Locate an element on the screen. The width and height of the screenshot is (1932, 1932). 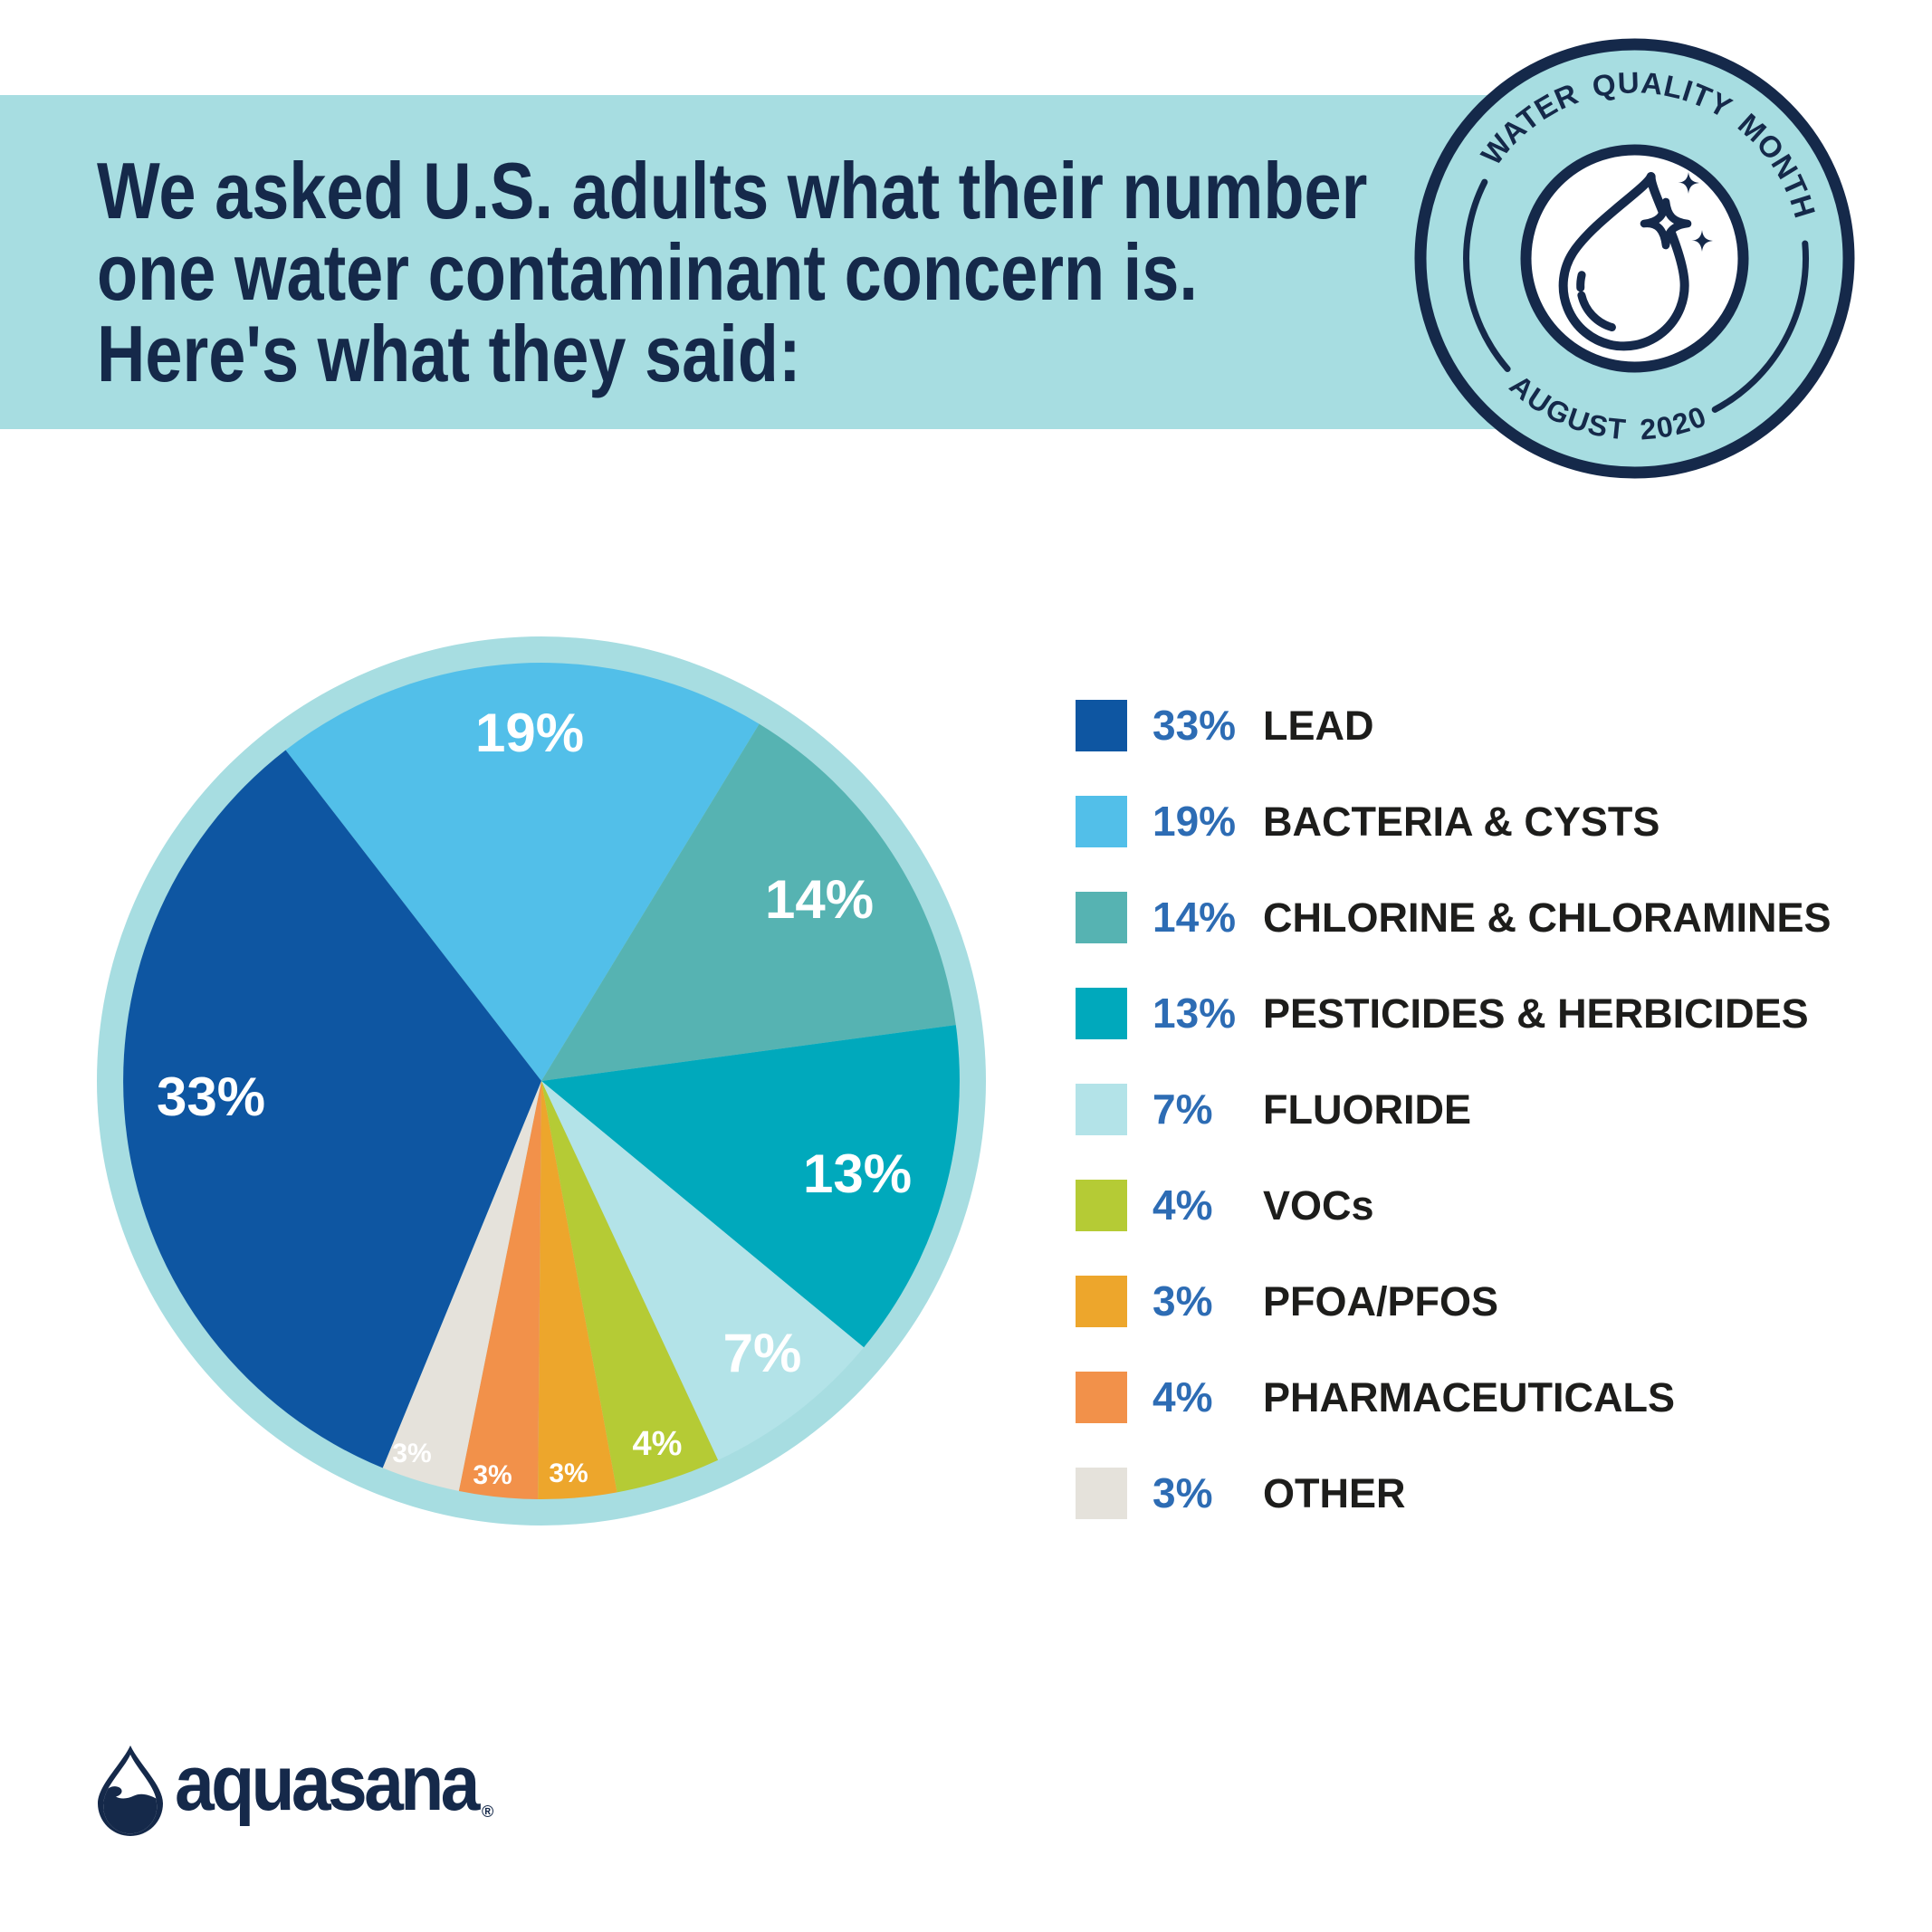
svg-text: 13% is located at coordinates (857, 1173).